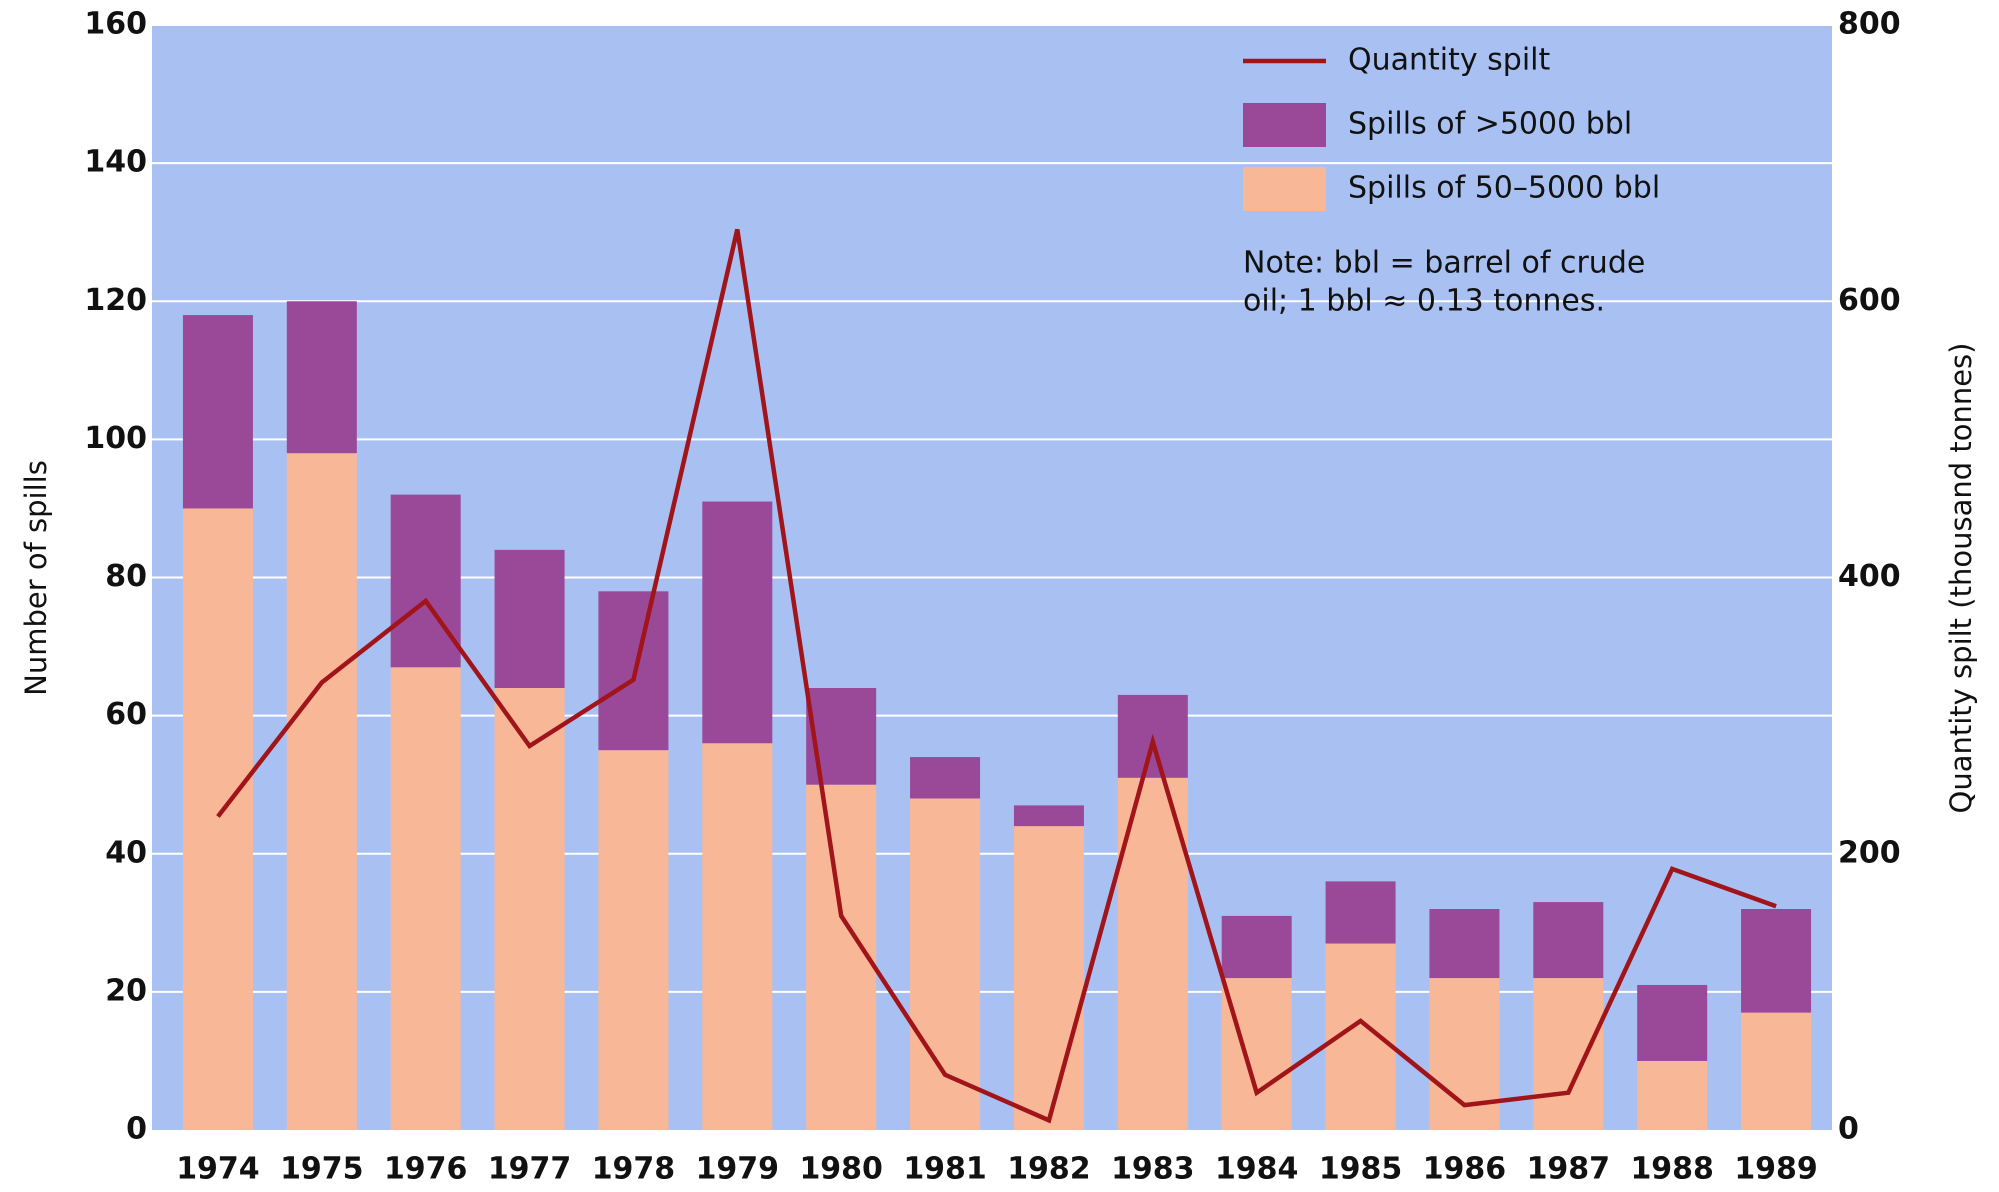  What do you see at coordinates (1672, 1169) in the screenshot?
I see `x-tick-label: 1988` at bounding box center [1672, 1169].